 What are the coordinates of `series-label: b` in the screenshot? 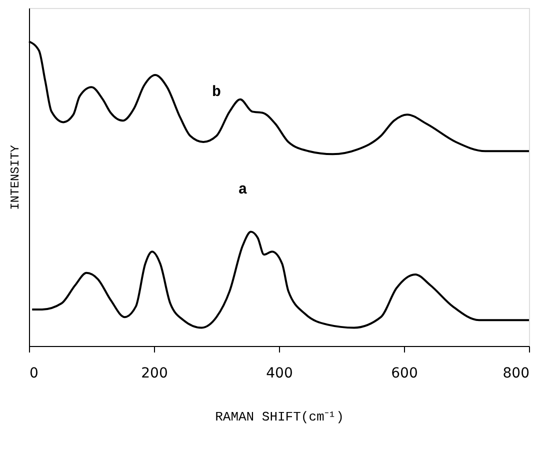 It's located at (217, 92).